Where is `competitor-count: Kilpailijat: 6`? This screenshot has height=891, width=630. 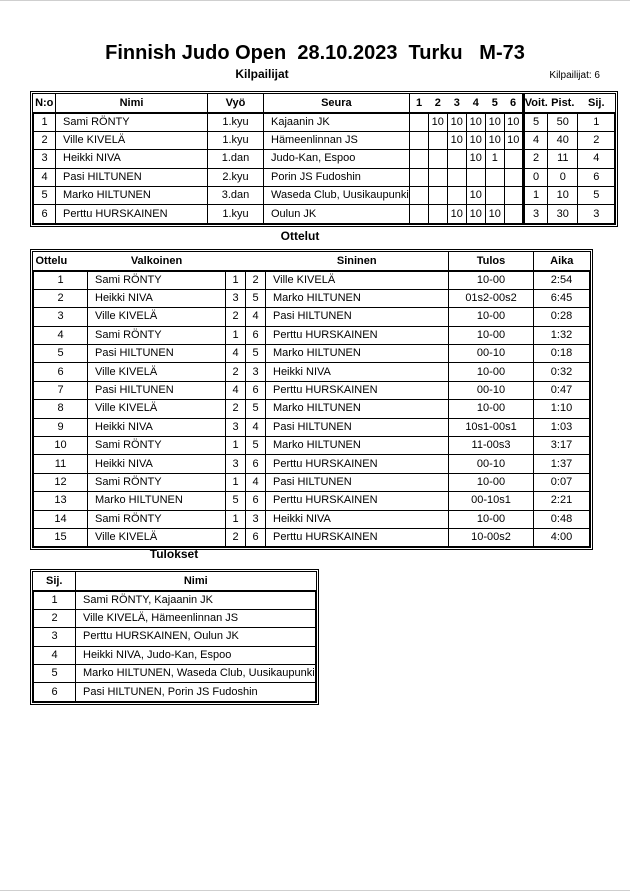
competitor-count: Kilpailijat: 6 is located at coordinates (574, 75).